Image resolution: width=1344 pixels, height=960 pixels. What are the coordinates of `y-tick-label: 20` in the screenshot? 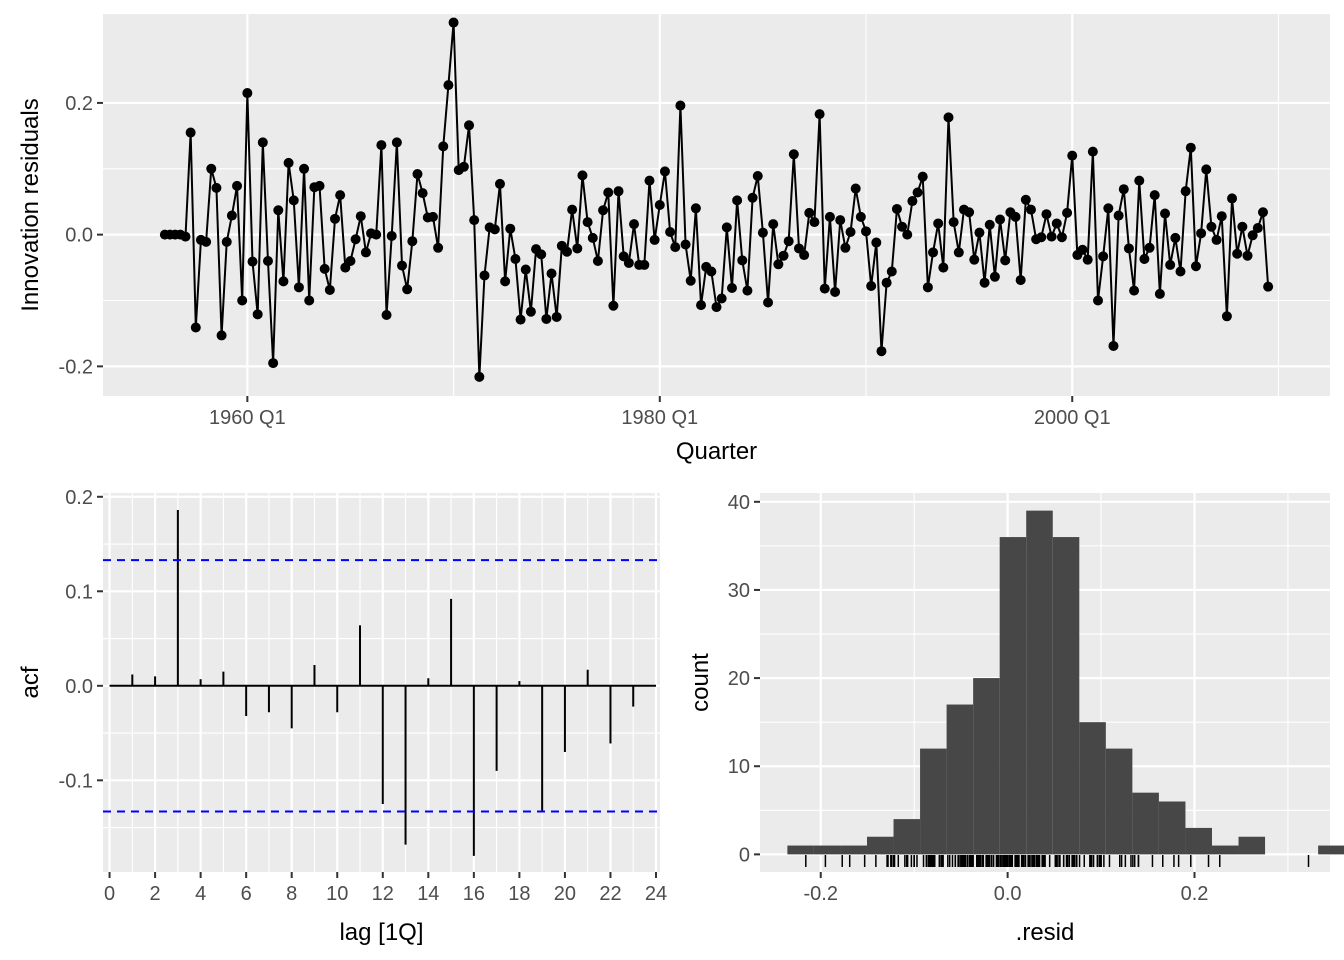 It's located at (739, 679).